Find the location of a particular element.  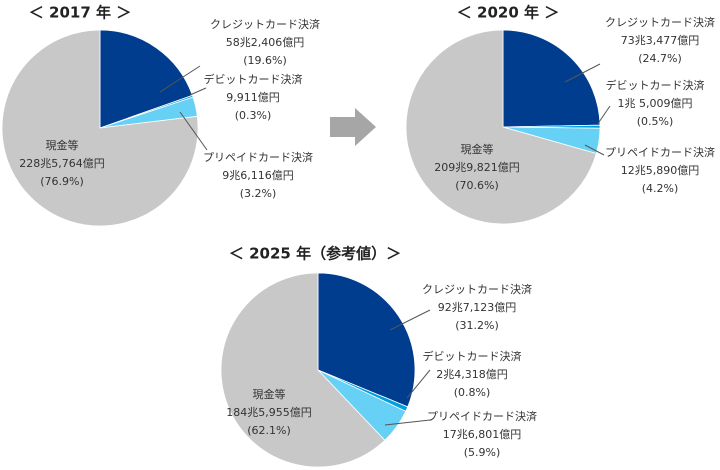

amount-label: 1兆 5,009億円 is located at coordinates (655, 103).